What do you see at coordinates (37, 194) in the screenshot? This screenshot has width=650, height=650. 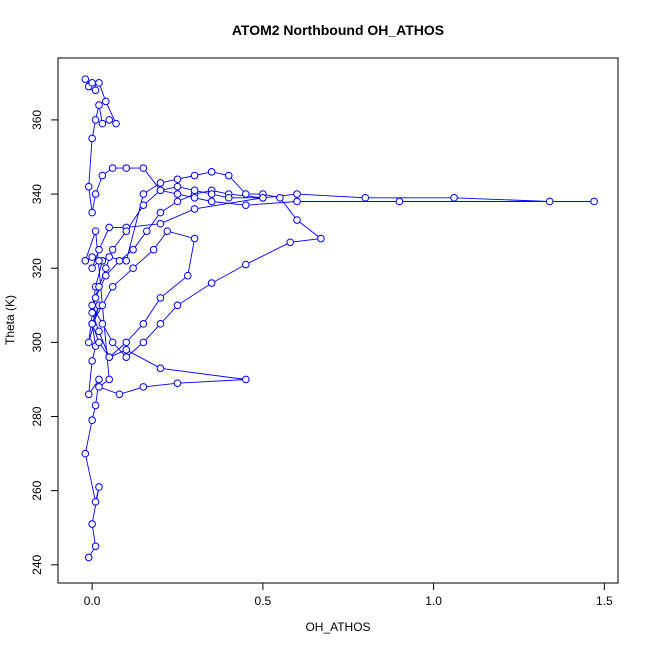 I see `y-tick-label: 340` at bounding box center [37, 194].